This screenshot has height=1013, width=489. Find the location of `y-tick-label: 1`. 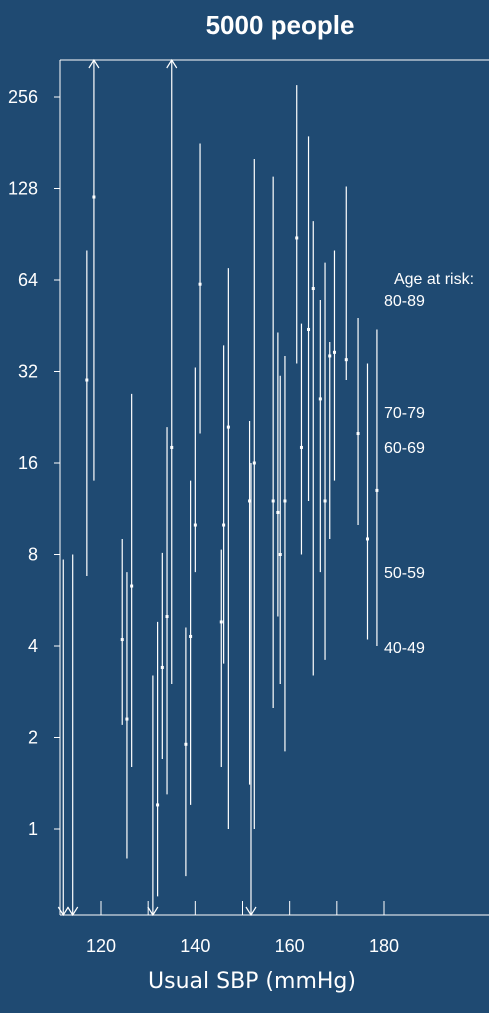

y-tick-label: 1 is located at coordinates (33, 829).